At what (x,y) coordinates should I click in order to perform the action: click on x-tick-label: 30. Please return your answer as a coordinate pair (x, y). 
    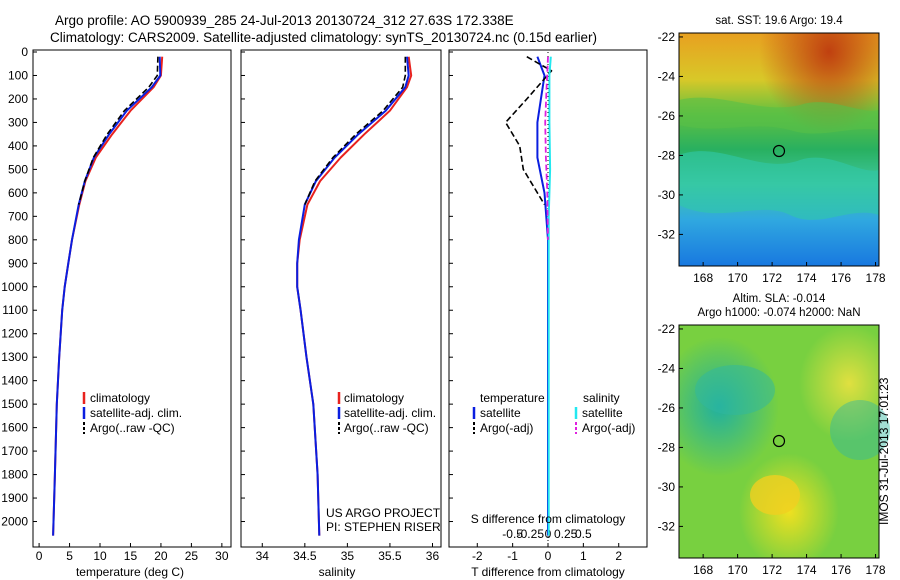
    Looking at the image, I should click on (222, 556).